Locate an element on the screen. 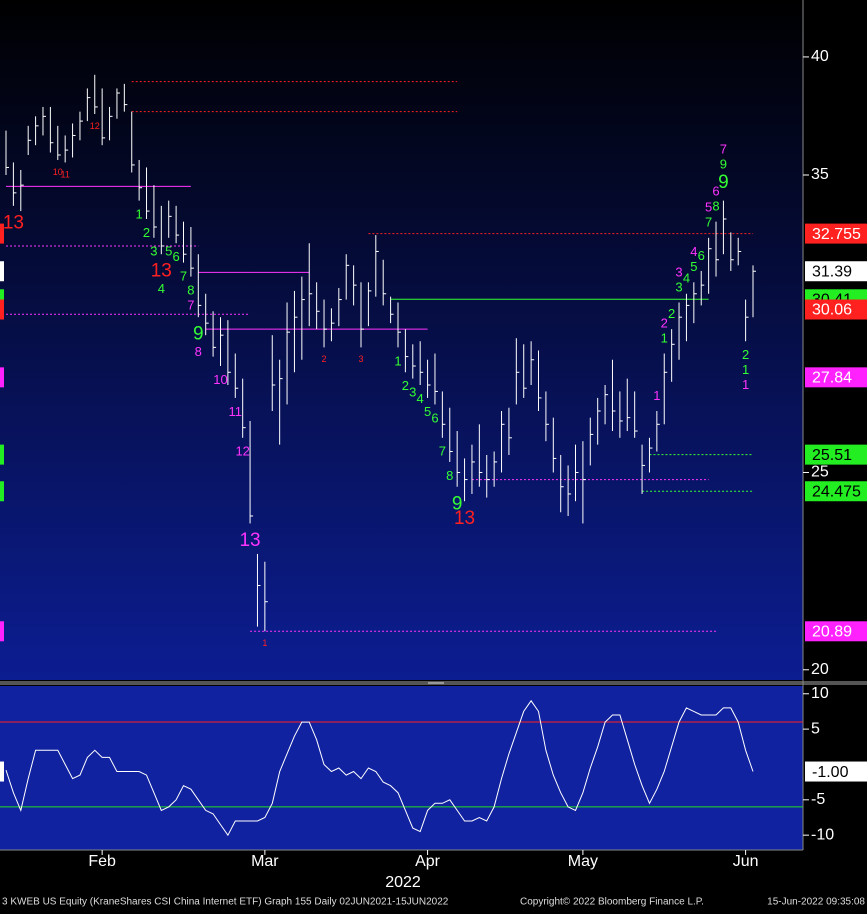 This screenshot has width=867, height=914. y-tick-label: 10 is located at coordinates (820, 693).